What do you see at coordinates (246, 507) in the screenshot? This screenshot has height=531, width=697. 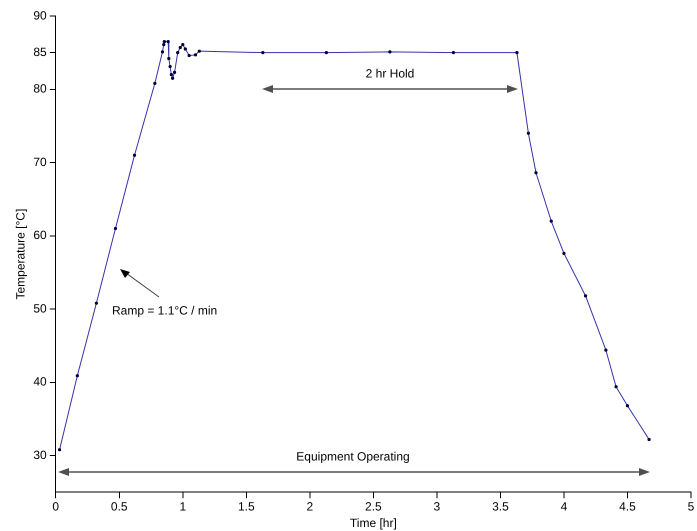 I see `x-tick-label: 1.5` at bounding box center [246, 507].